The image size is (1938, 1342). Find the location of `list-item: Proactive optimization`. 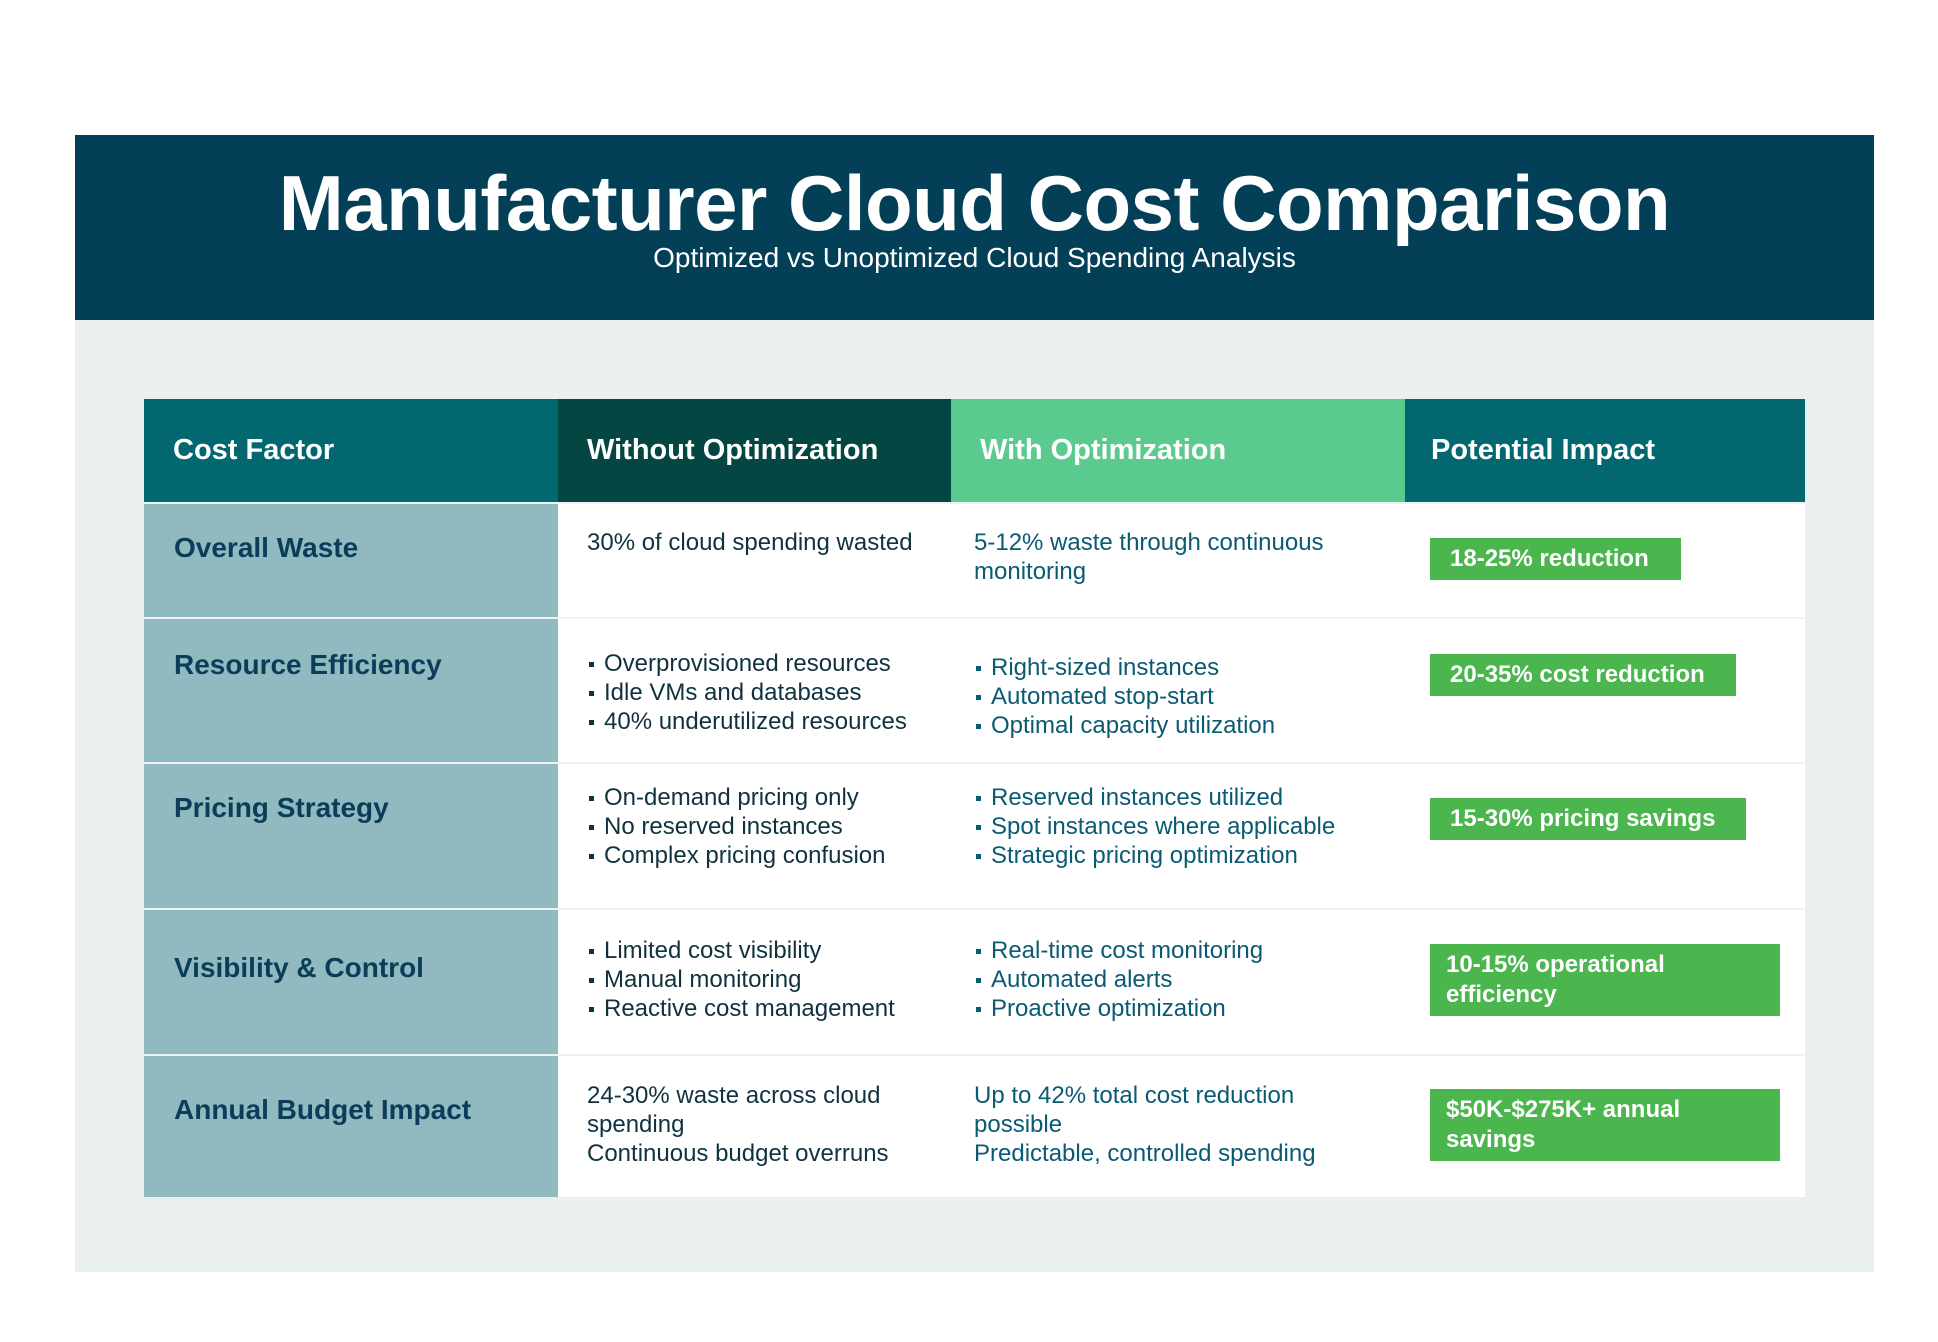

list-item: Proactive optimization is located at coordinates (1181, 1008).